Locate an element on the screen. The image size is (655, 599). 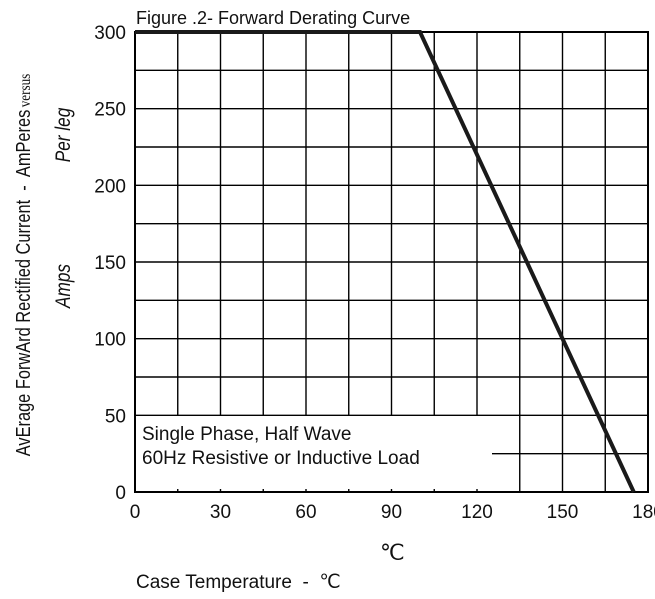
y-tick-label: 150 is located at coordinates (110, 263).